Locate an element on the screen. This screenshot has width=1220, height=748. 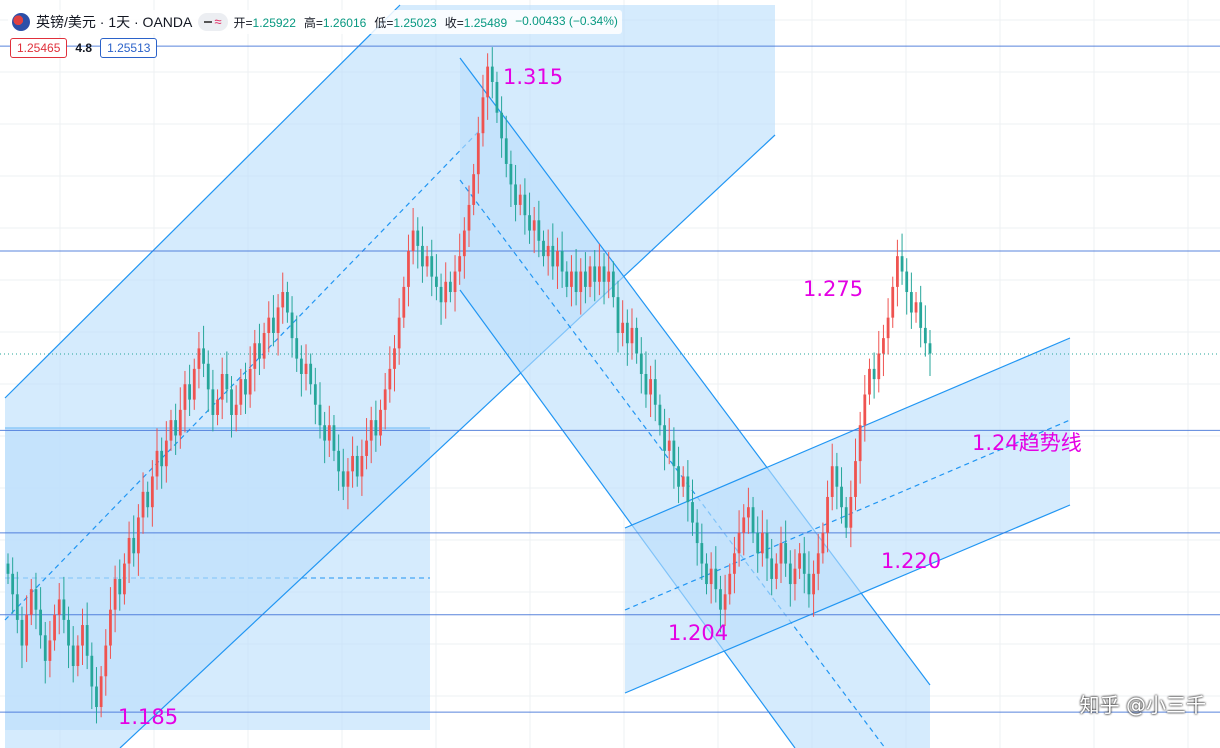
low-value: 1.25023 is located at coordinates (415, 22).